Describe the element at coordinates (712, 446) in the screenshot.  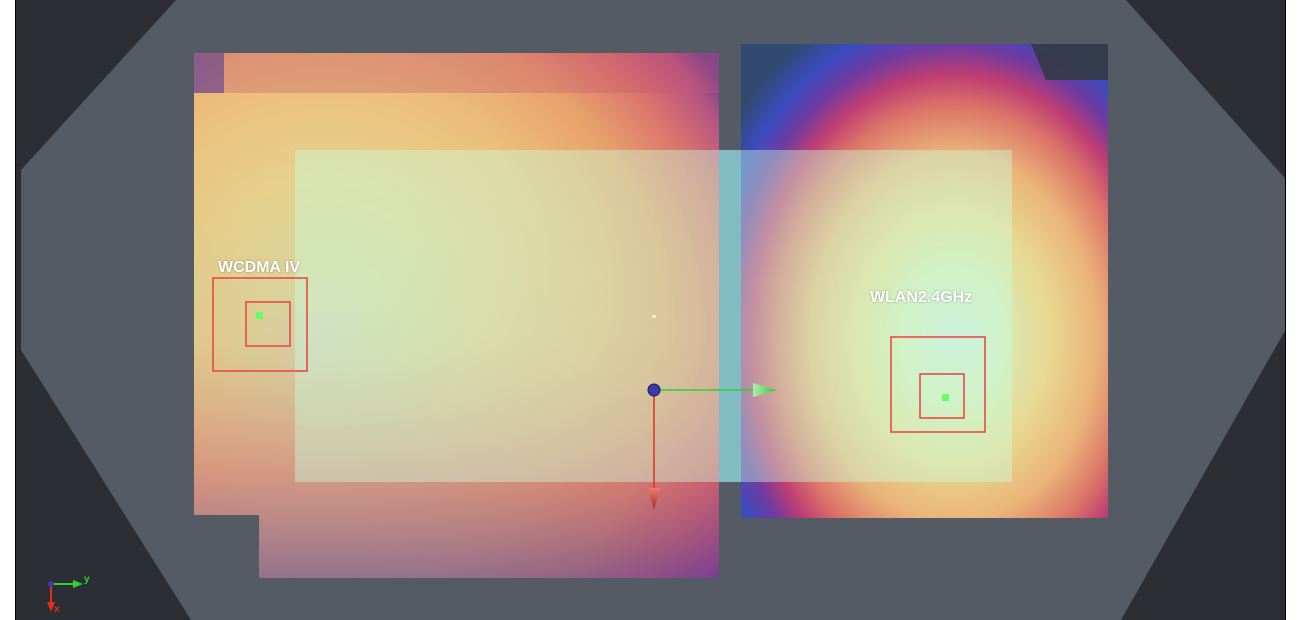
I see `3d-translate-gizmo-icon` at that location.